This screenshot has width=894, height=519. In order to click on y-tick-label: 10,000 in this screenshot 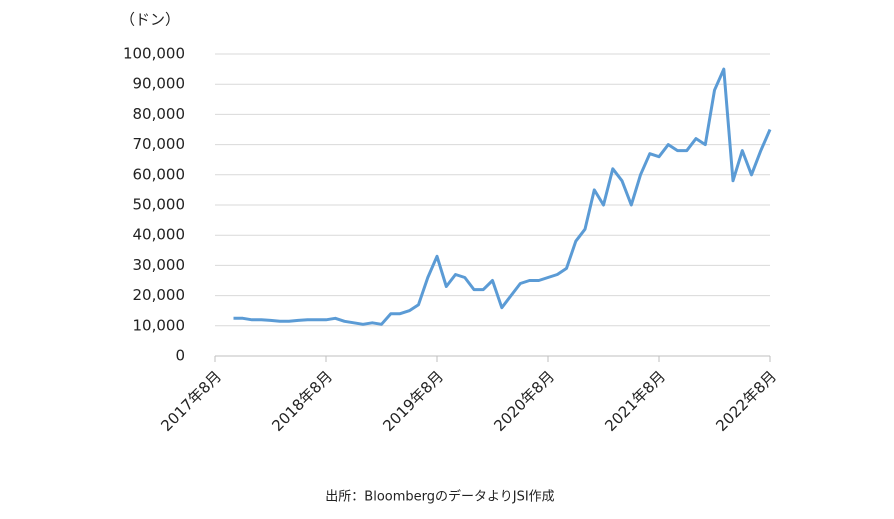, I will do `click(159, 325)`.